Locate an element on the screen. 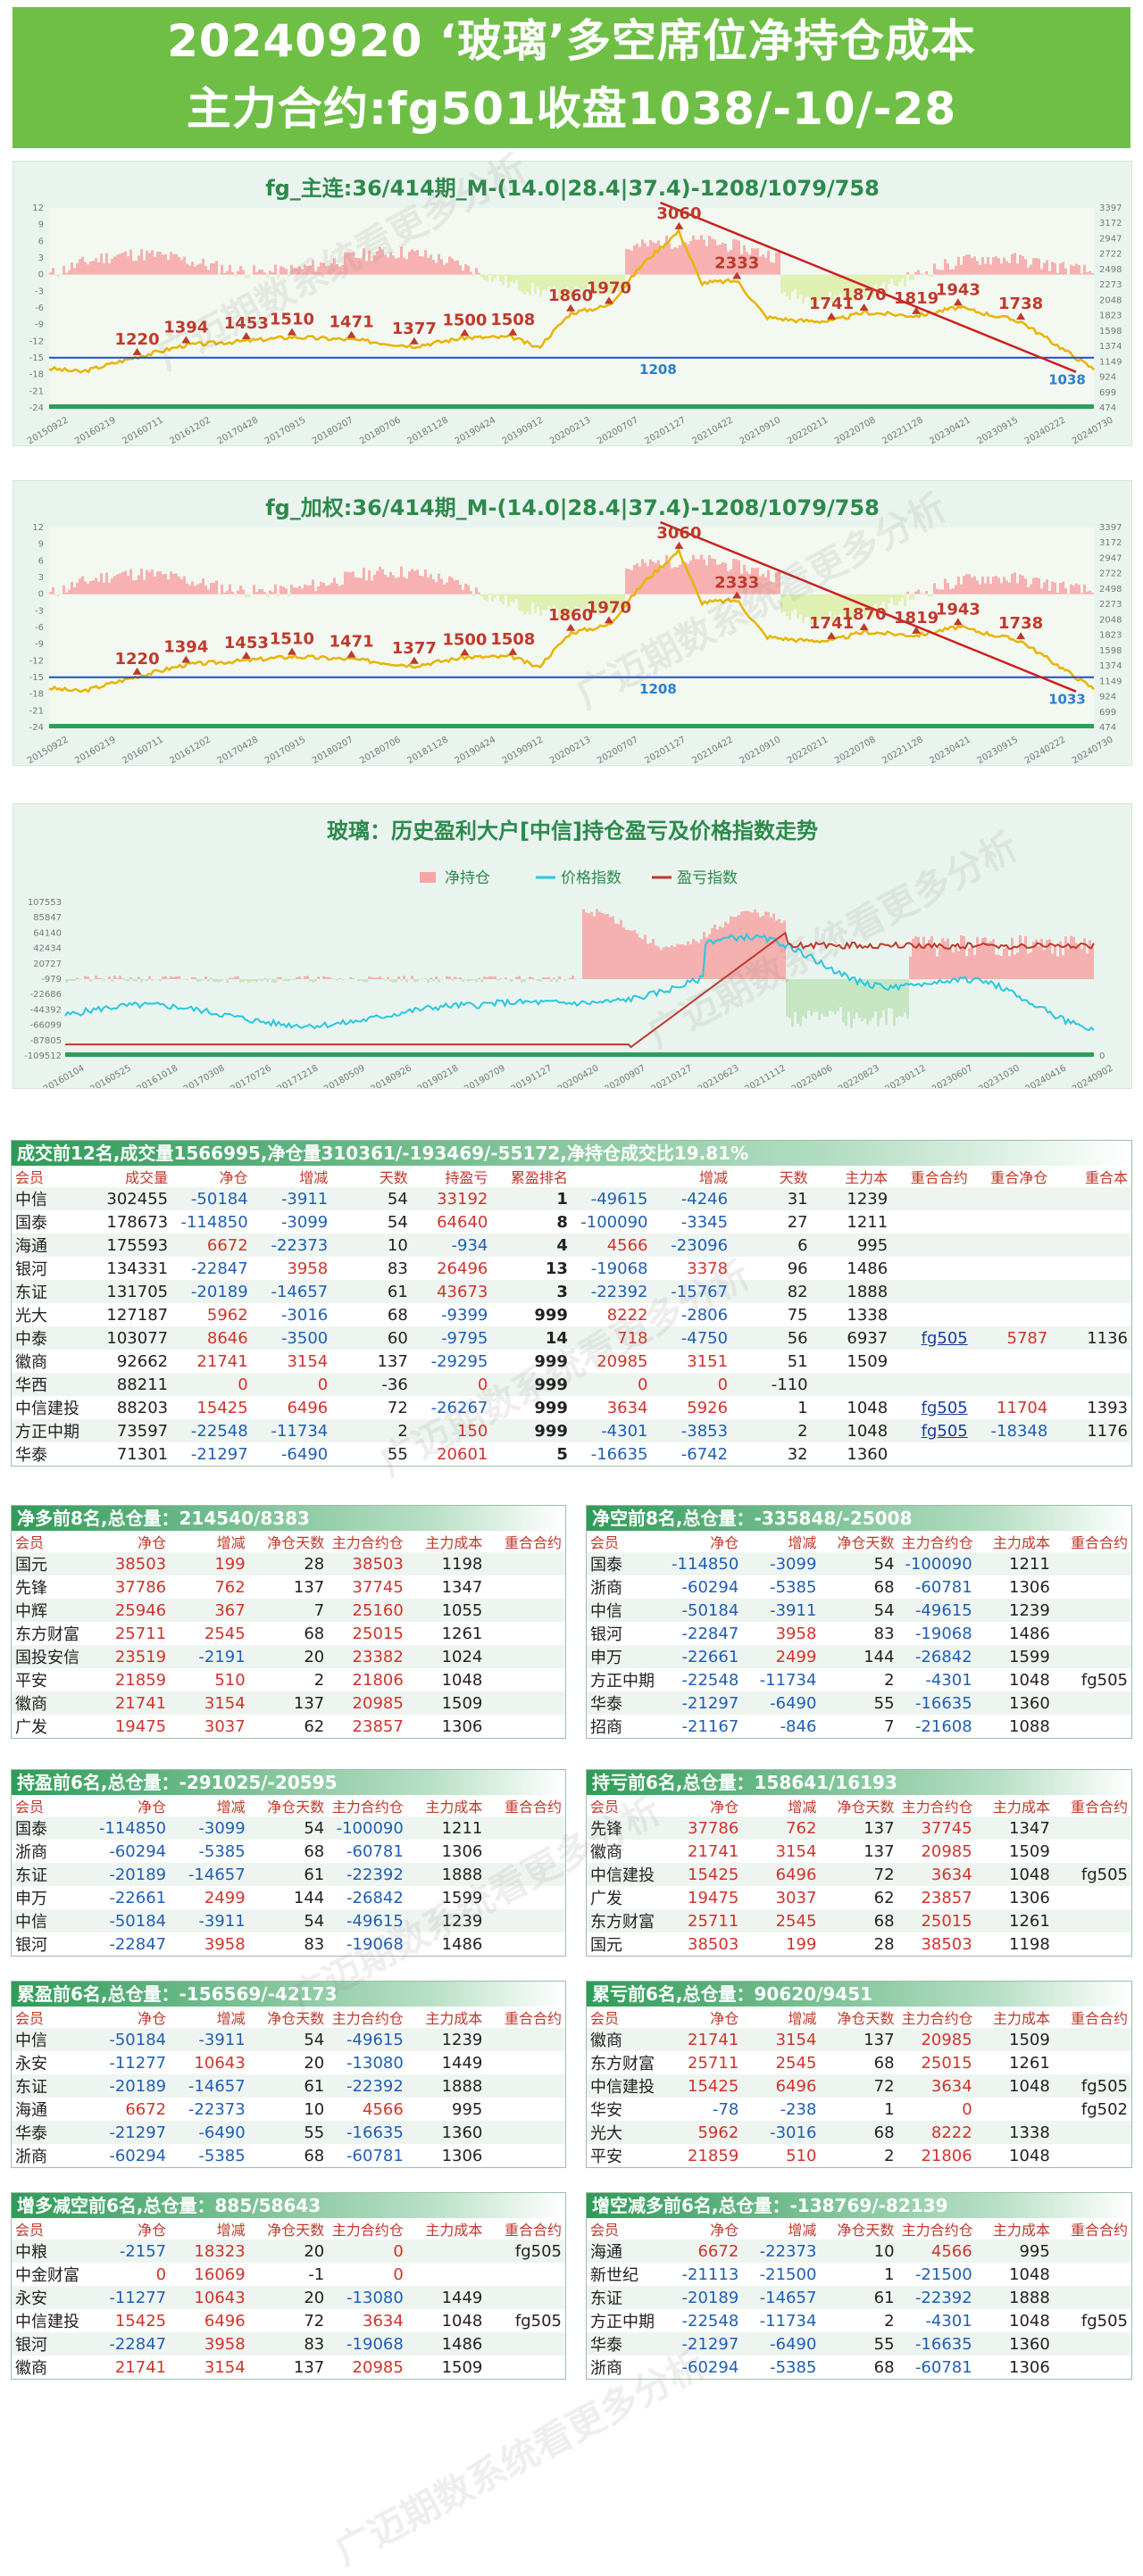 Image resolution: width=1143 pixels, height=2576 pixels. table-cell: 0 is located at coordinates (368, 2274).